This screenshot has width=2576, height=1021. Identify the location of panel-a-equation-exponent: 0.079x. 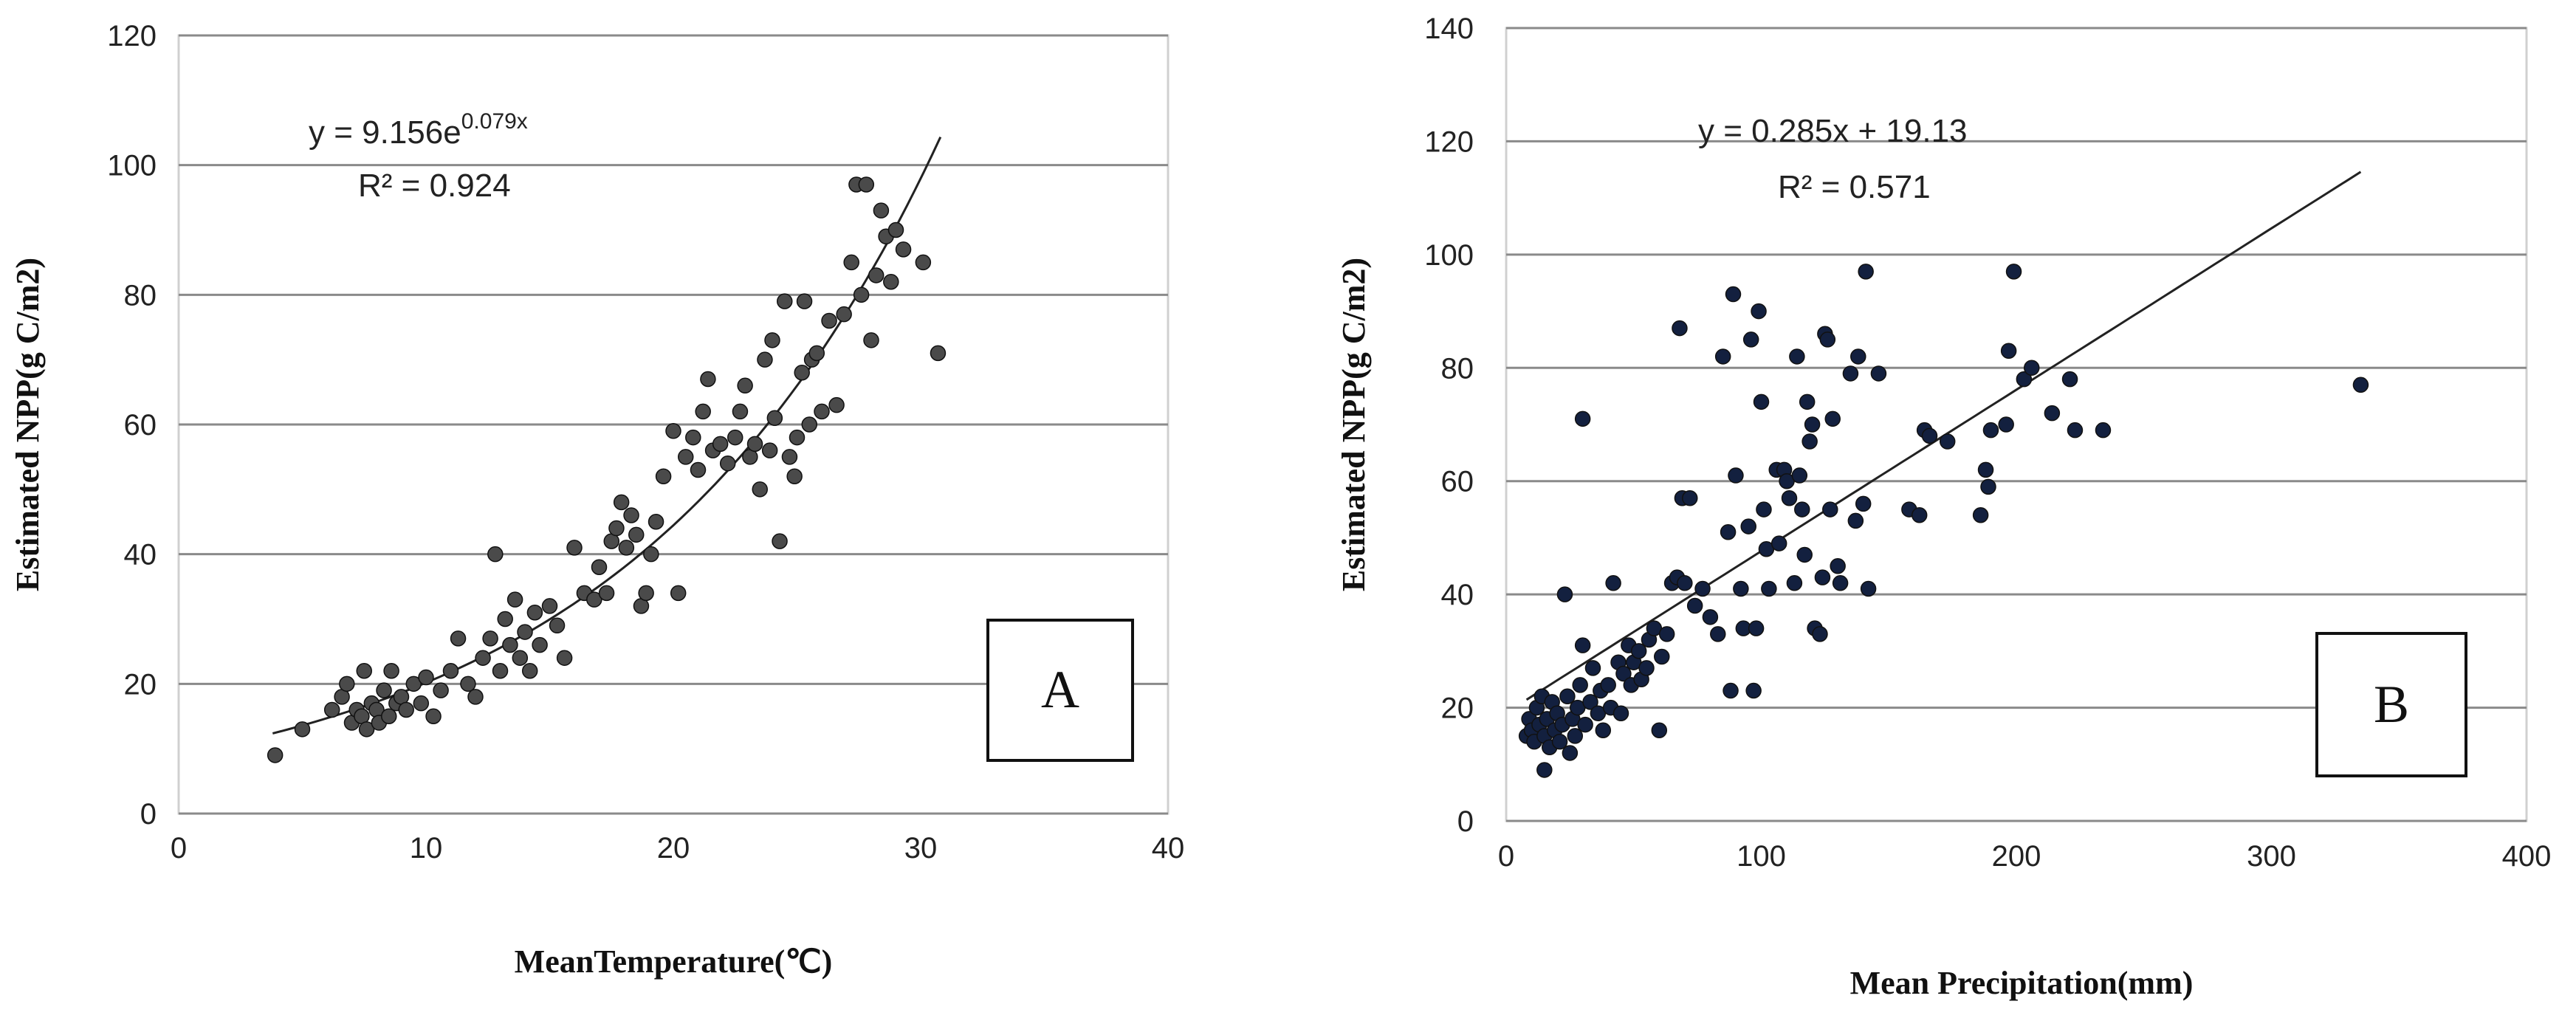
(494, 121).